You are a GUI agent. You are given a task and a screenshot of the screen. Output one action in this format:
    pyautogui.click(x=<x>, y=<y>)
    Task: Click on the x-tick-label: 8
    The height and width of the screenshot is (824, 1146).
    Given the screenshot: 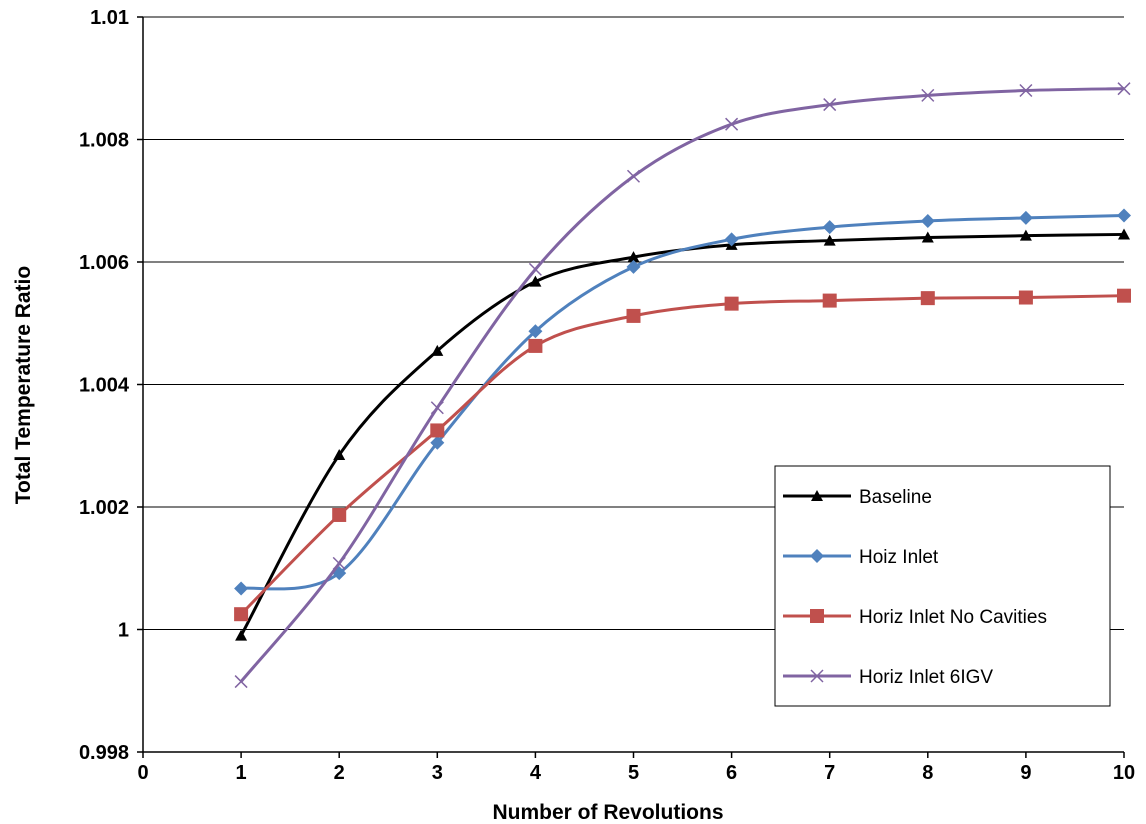 What is the action you would take?
    pyautogui.click(x=927, y=773)
    